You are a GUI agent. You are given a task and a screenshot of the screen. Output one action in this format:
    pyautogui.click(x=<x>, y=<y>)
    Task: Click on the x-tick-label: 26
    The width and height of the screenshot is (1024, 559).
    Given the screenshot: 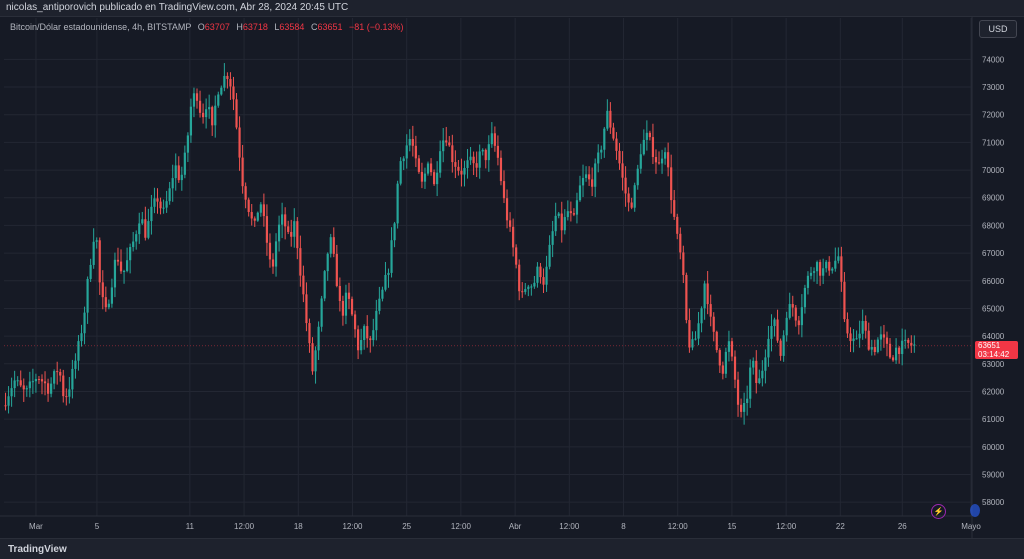 What is the action you would take?
    pyautogui.click(x=902, y=526)
    